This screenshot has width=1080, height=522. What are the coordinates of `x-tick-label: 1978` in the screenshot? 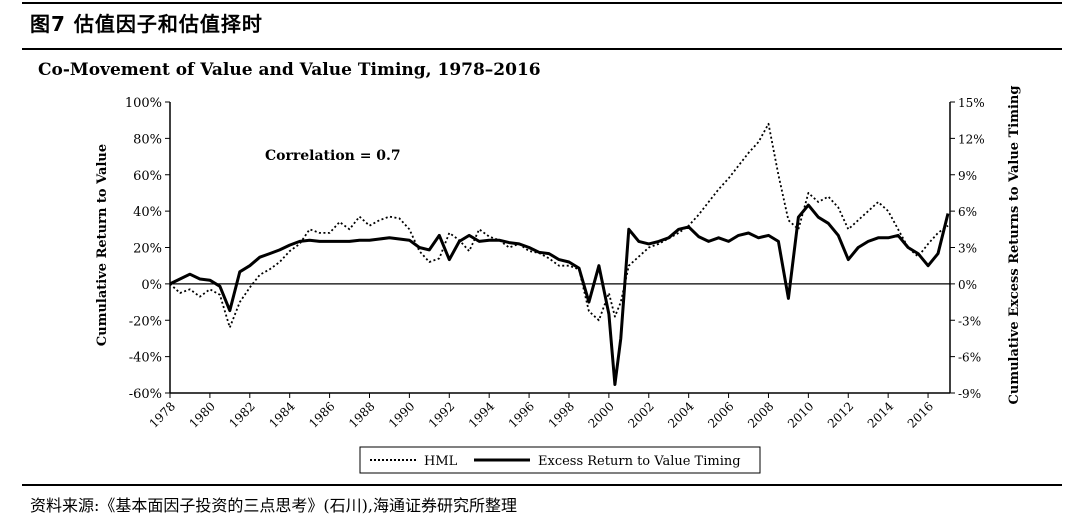 It's located at (162, 414).